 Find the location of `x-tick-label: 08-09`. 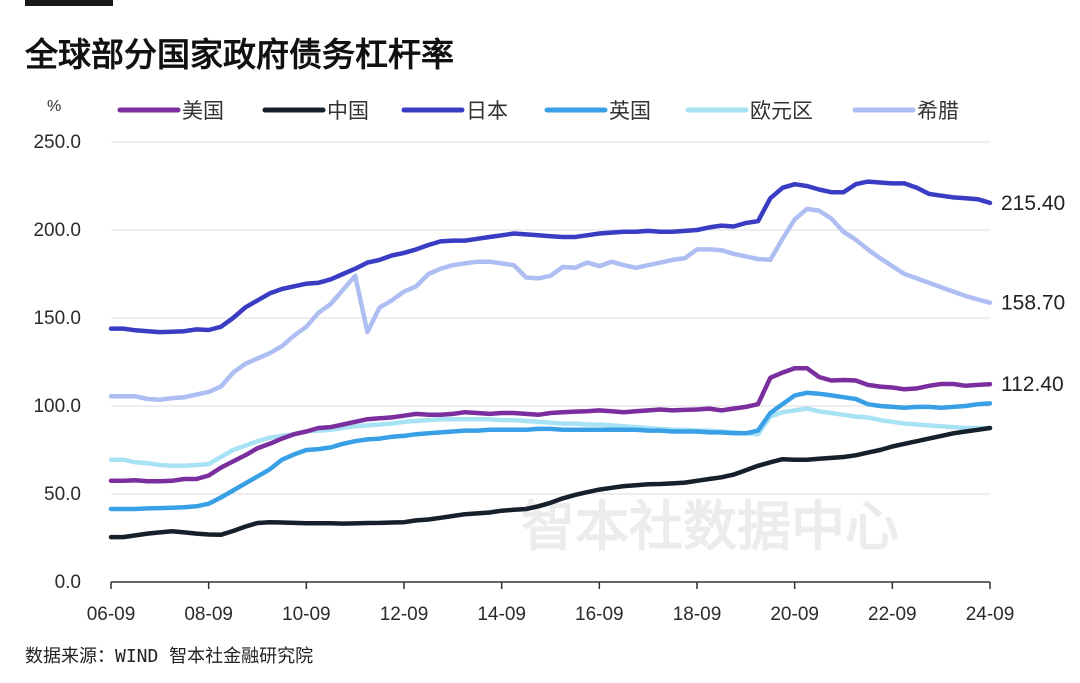

x-tick-label: 08-09 is located at coordinates (208, 614).